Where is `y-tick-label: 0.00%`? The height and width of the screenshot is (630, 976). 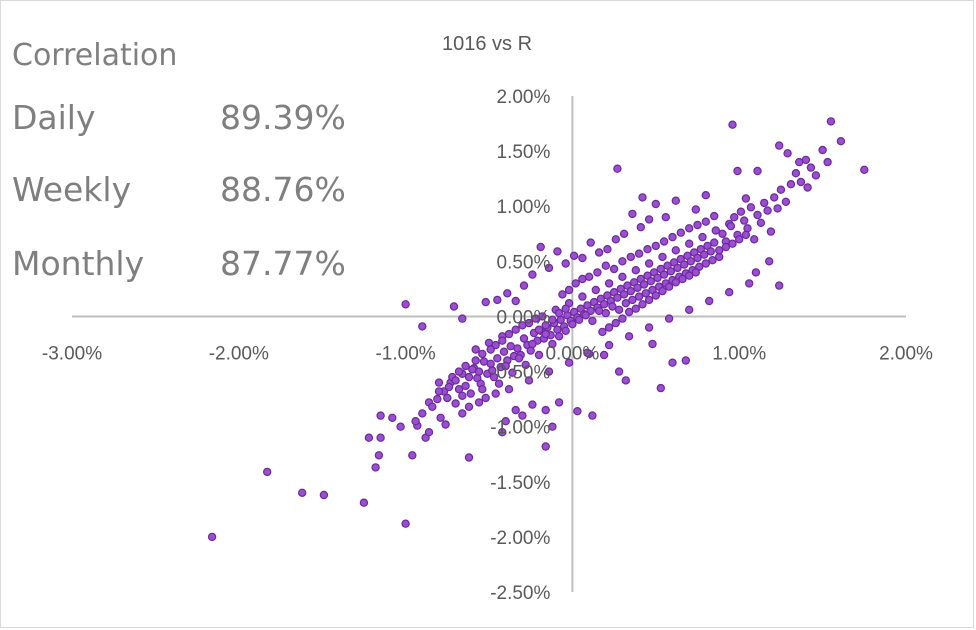
y-tick-label: 0.00% is located at coordinates (524, 317).